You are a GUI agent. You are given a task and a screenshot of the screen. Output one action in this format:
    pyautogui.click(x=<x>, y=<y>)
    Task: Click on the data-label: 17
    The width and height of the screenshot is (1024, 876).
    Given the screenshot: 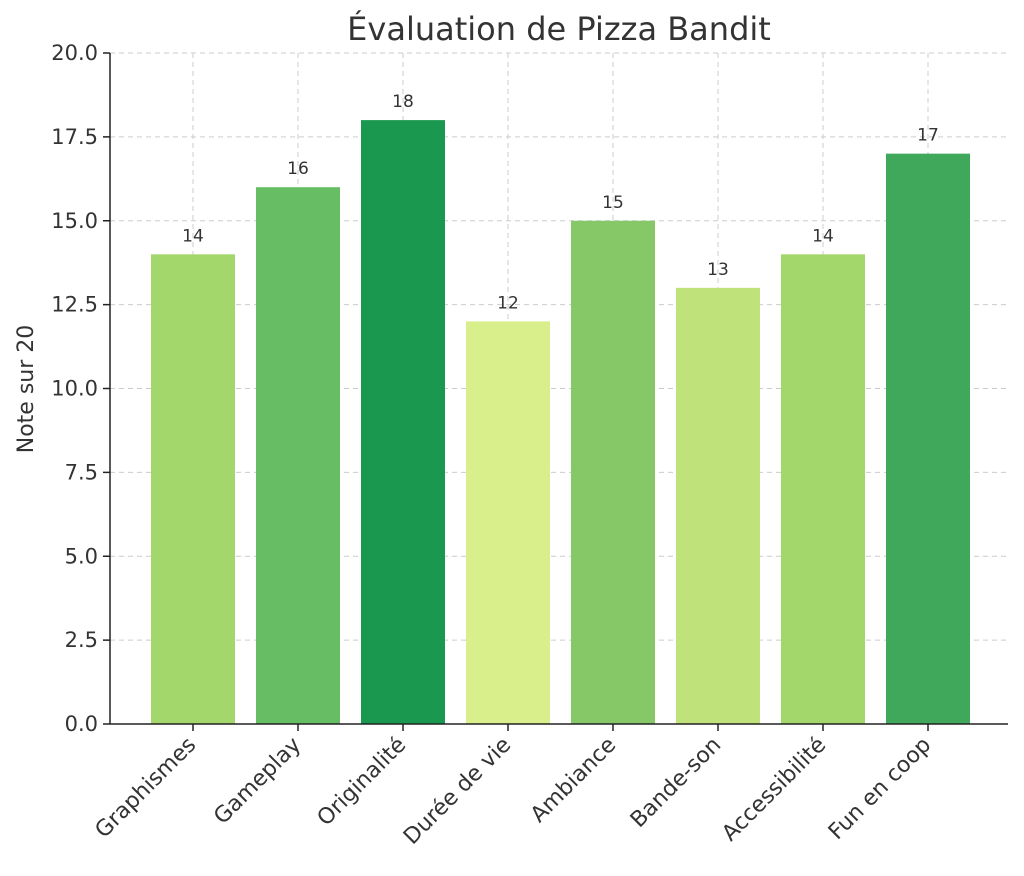 What is the action you would take?
    pyautogui.click(x=928, y=136)
    